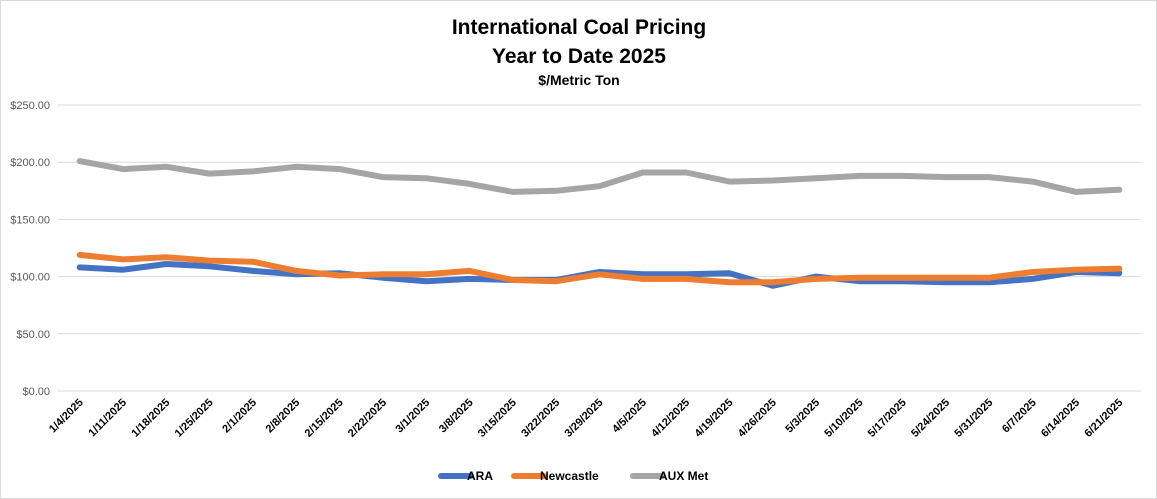 This screenshot has width=1157, height=499. What do you see at coordinates (456, 416) in the screenshot?
I see `x-tick-label: 3/8/2025` at bounding box center [456, 416].